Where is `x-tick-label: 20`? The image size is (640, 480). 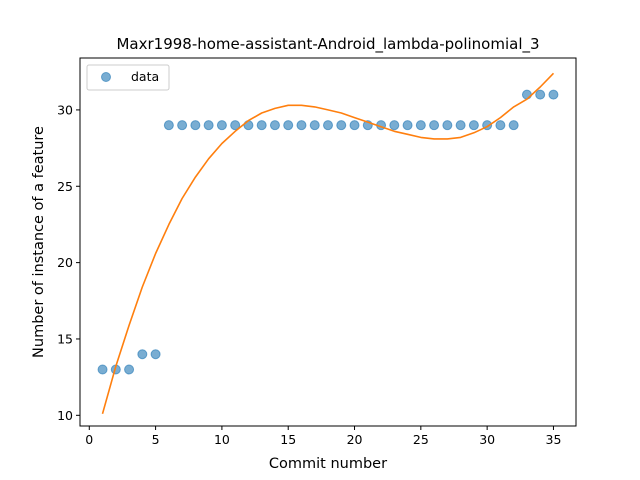 x-tick-label: 20 is located at coordinates (355, 439).